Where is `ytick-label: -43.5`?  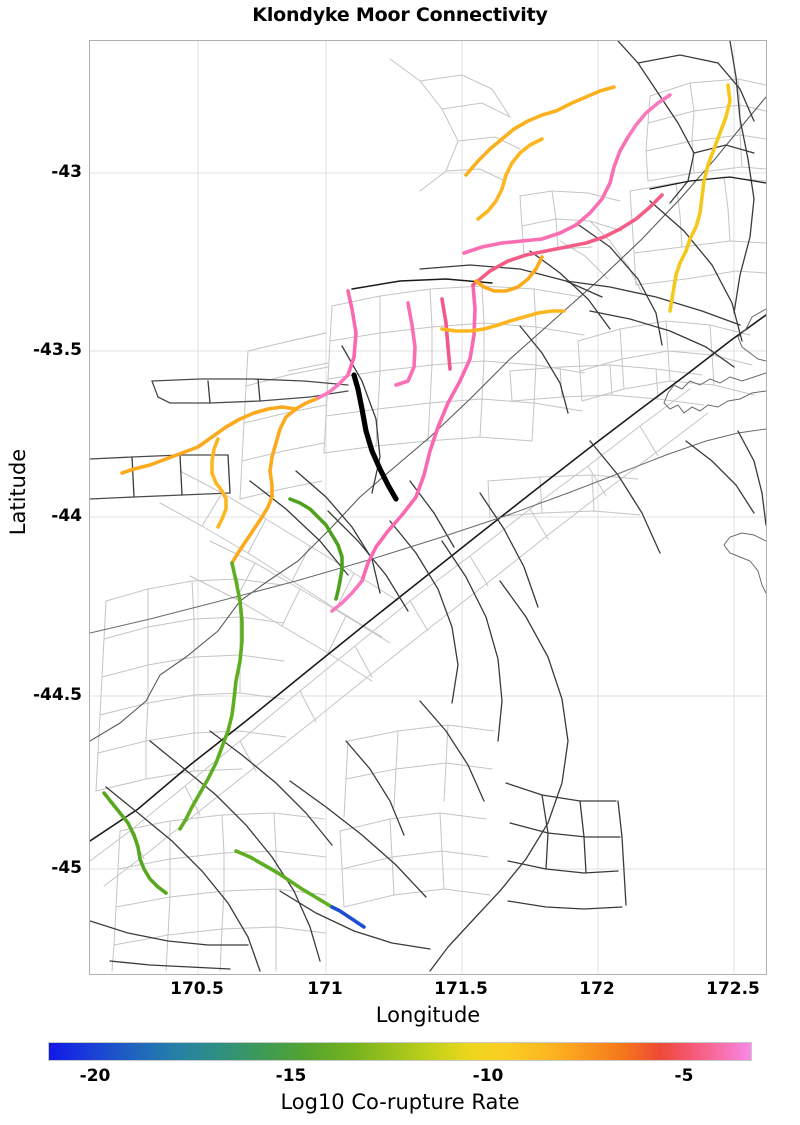
ytick-label: -43.5 is located at coordinates (57, 350).